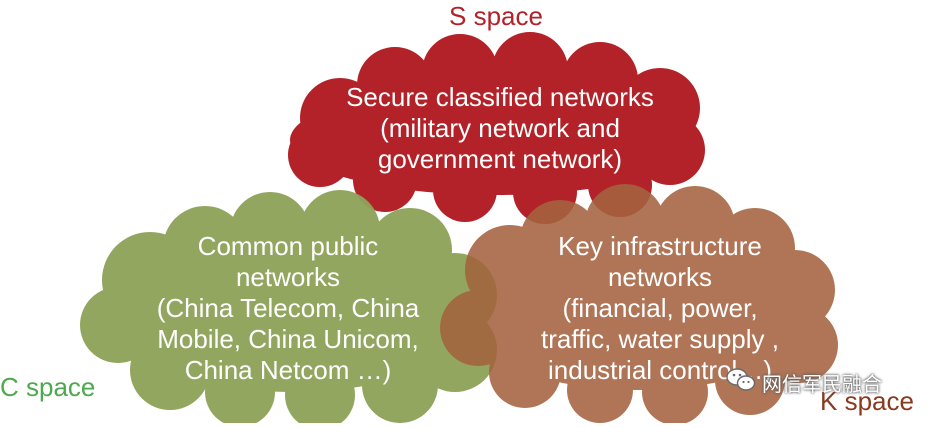 Image resolution: width=928 pixels, height=428 pixels. Describe the element at coordinates (660, 277) in the screenshot. I see `k-space-line: networks` at that location.